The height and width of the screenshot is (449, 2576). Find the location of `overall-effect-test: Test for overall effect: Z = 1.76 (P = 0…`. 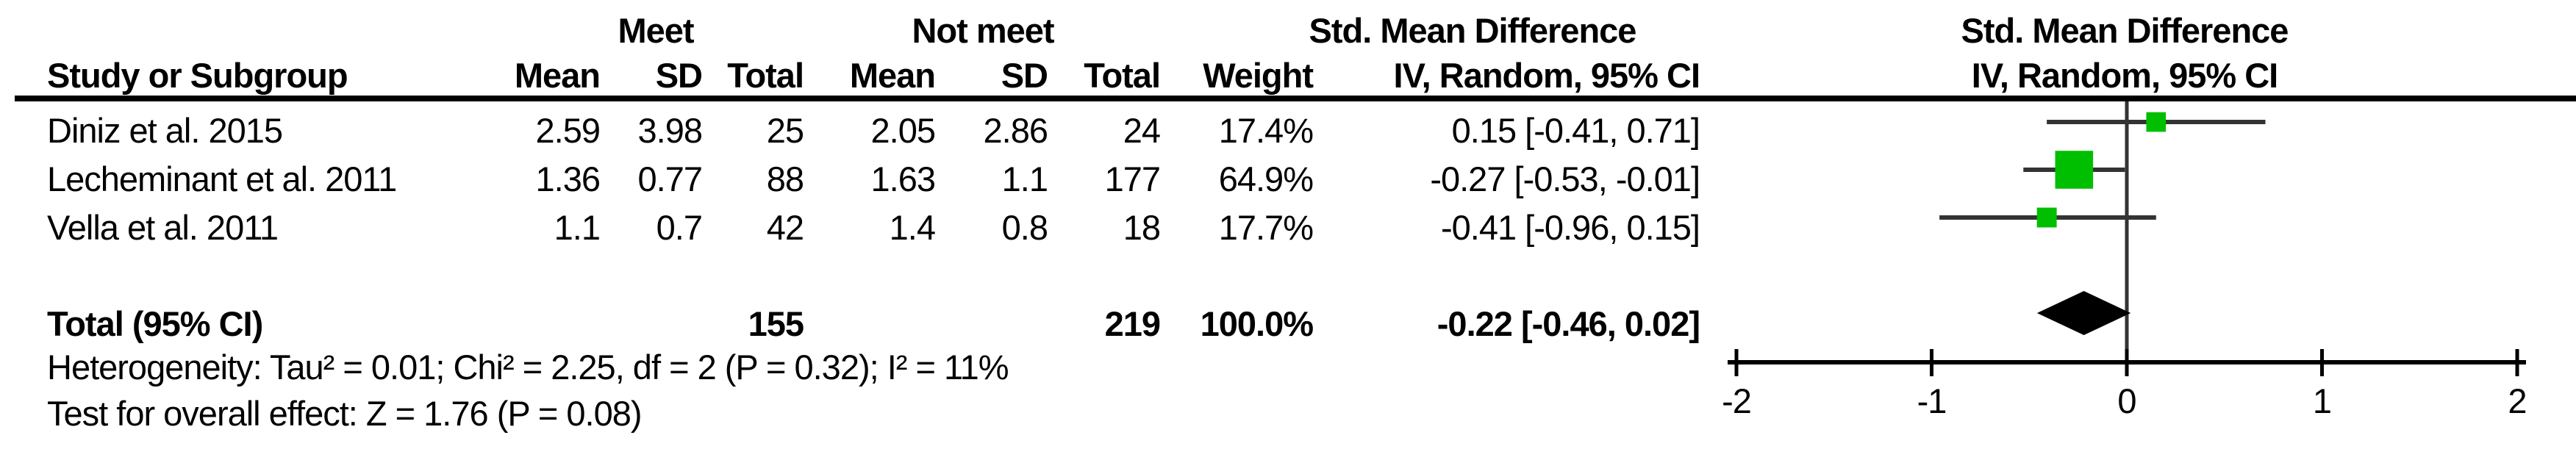

overall-effect-test: Test for overall effect: Z = 1.76 (P = 0… is located at coordinates (345, 414).